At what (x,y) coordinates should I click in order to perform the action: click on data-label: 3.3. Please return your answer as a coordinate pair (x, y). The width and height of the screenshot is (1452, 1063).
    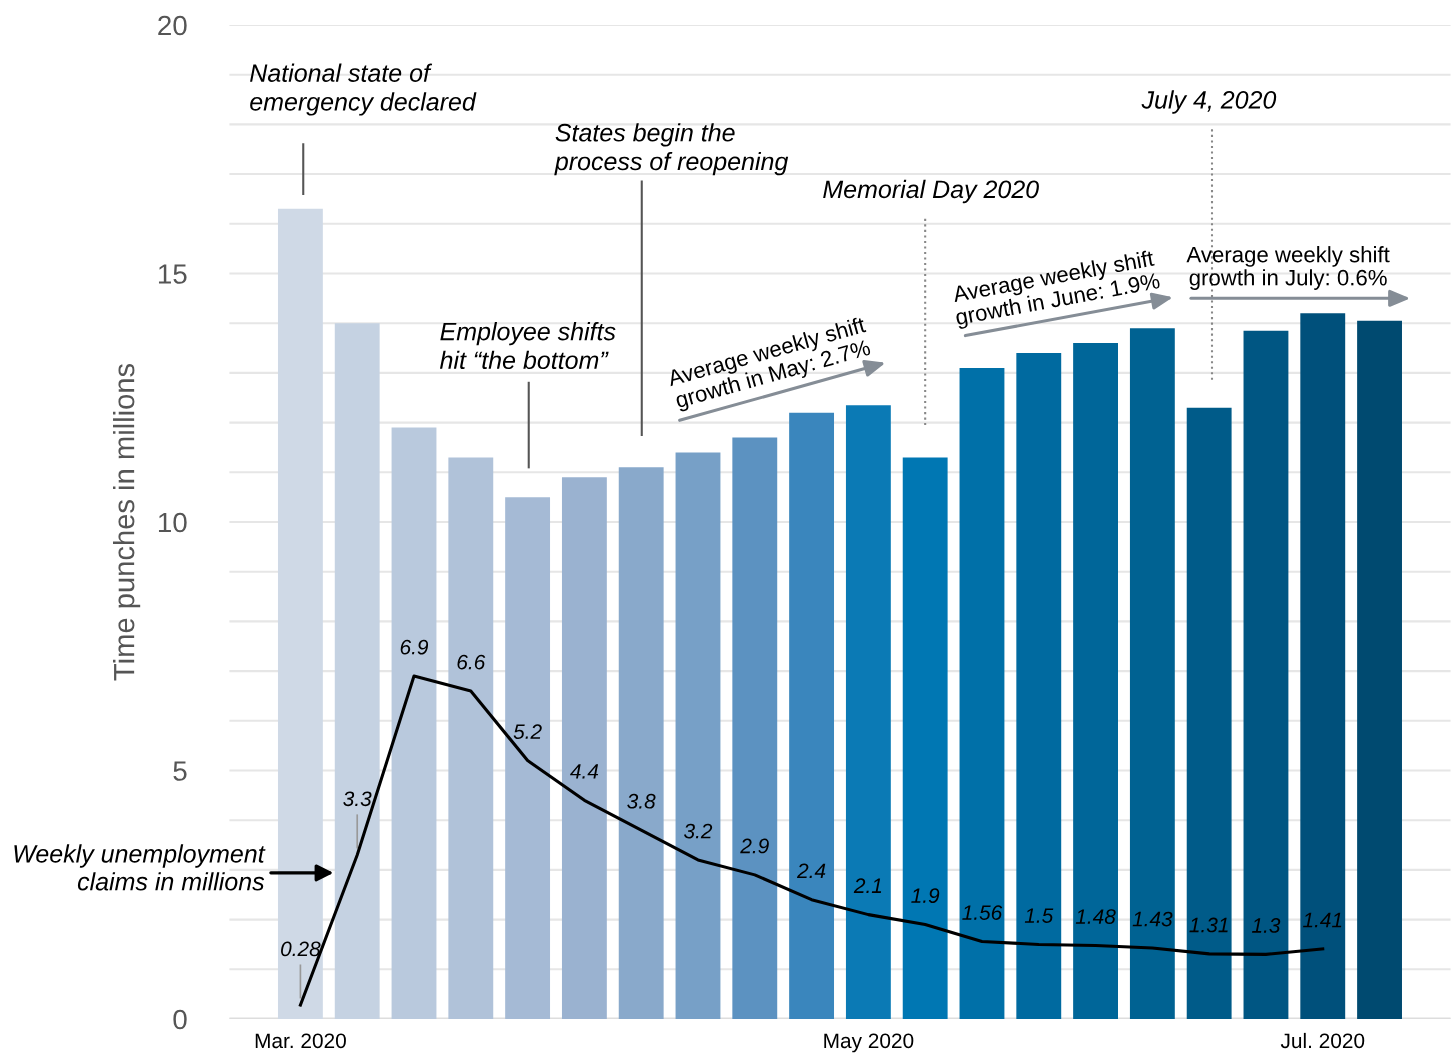
    Looking at the image, I should click on (357, 799).